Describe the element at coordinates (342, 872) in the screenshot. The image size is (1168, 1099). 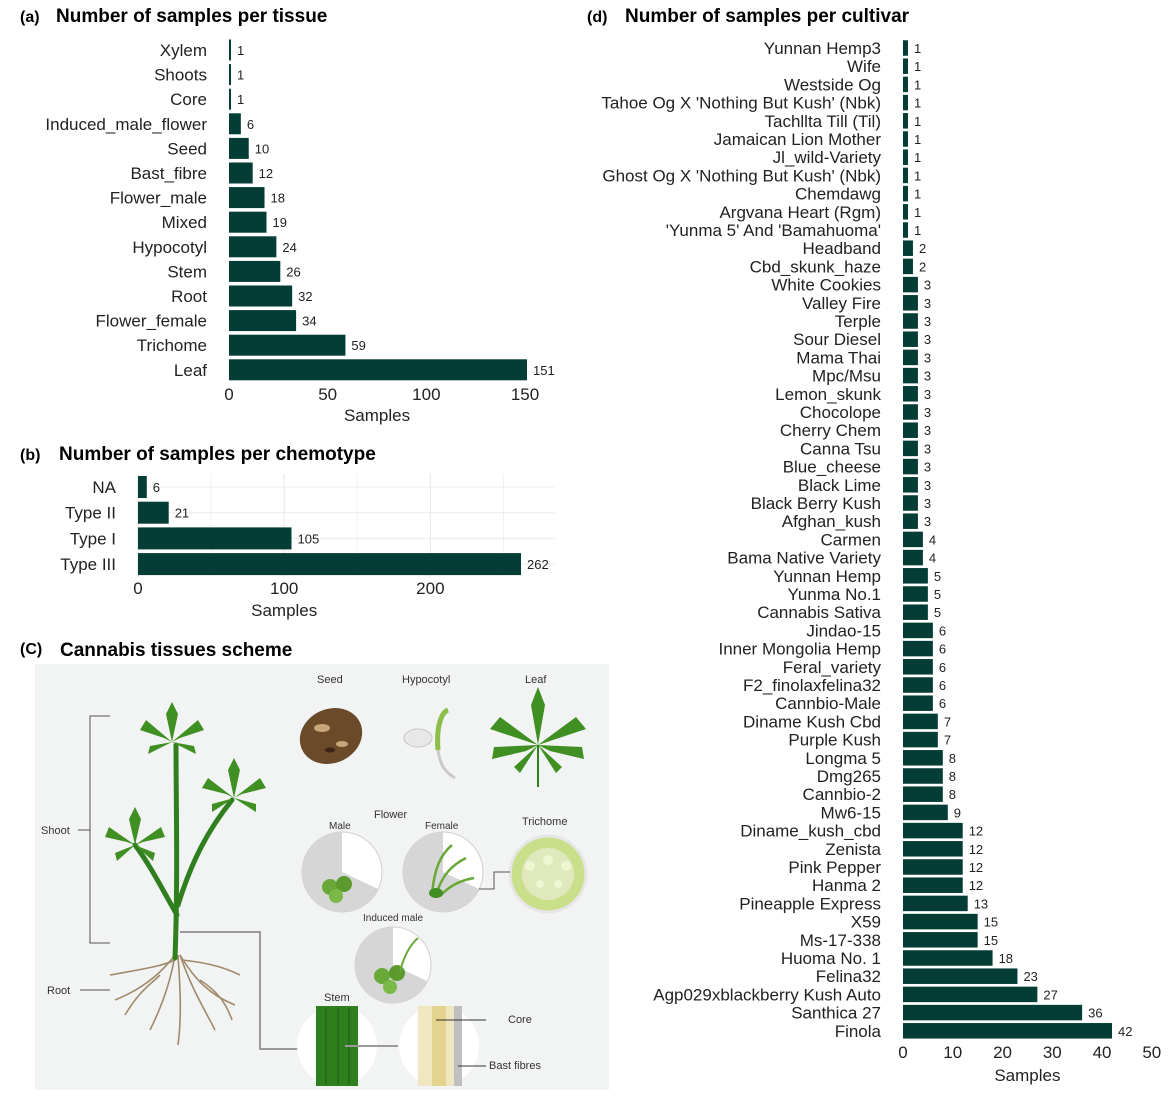
I see `male-flower-illustration` at that location.